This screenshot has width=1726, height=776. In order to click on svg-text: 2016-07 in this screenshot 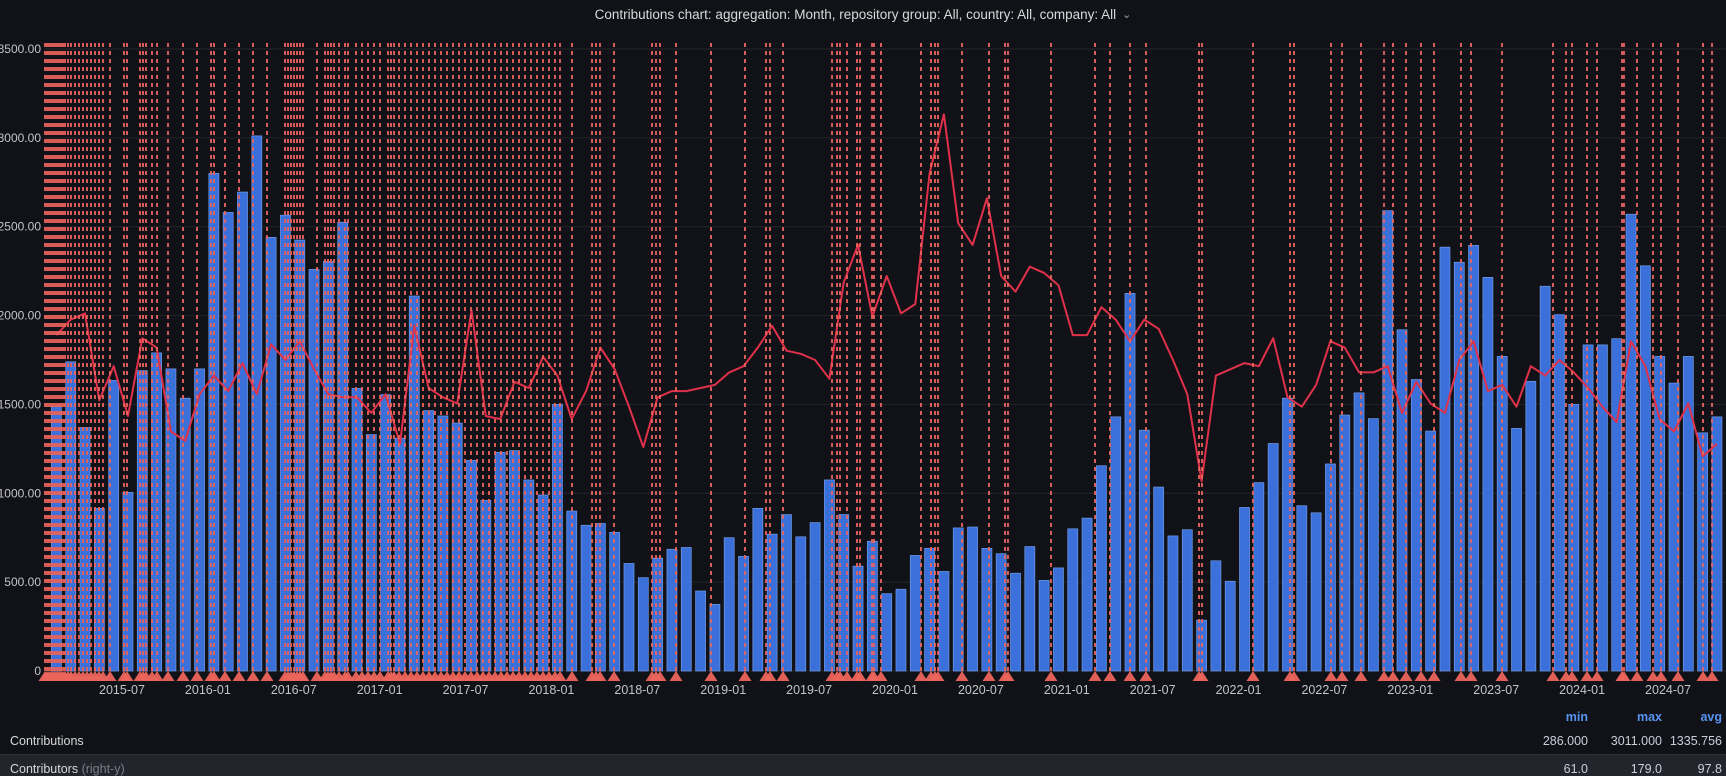, I will do `click(294, 690)`.